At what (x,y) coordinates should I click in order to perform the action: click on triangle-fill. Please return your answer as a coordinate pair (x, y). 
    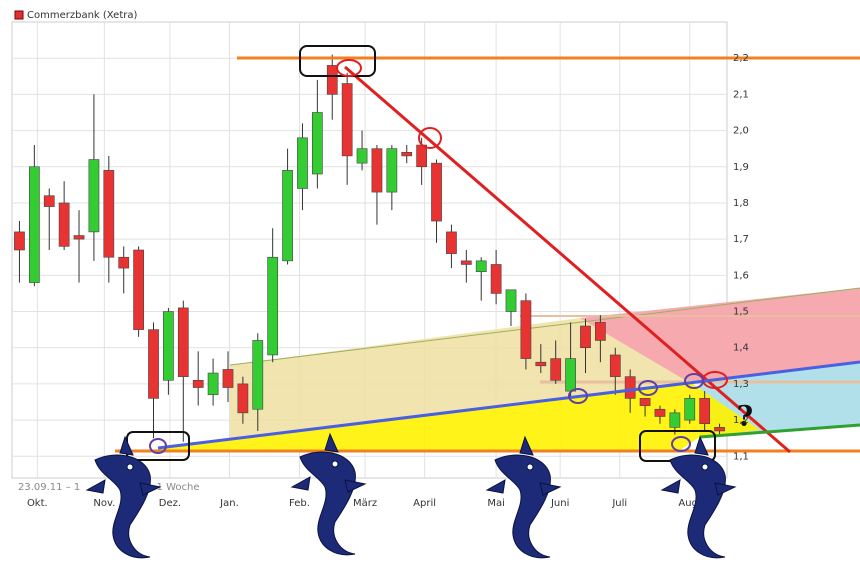
    Looking at the image, I should click on (460, 416).